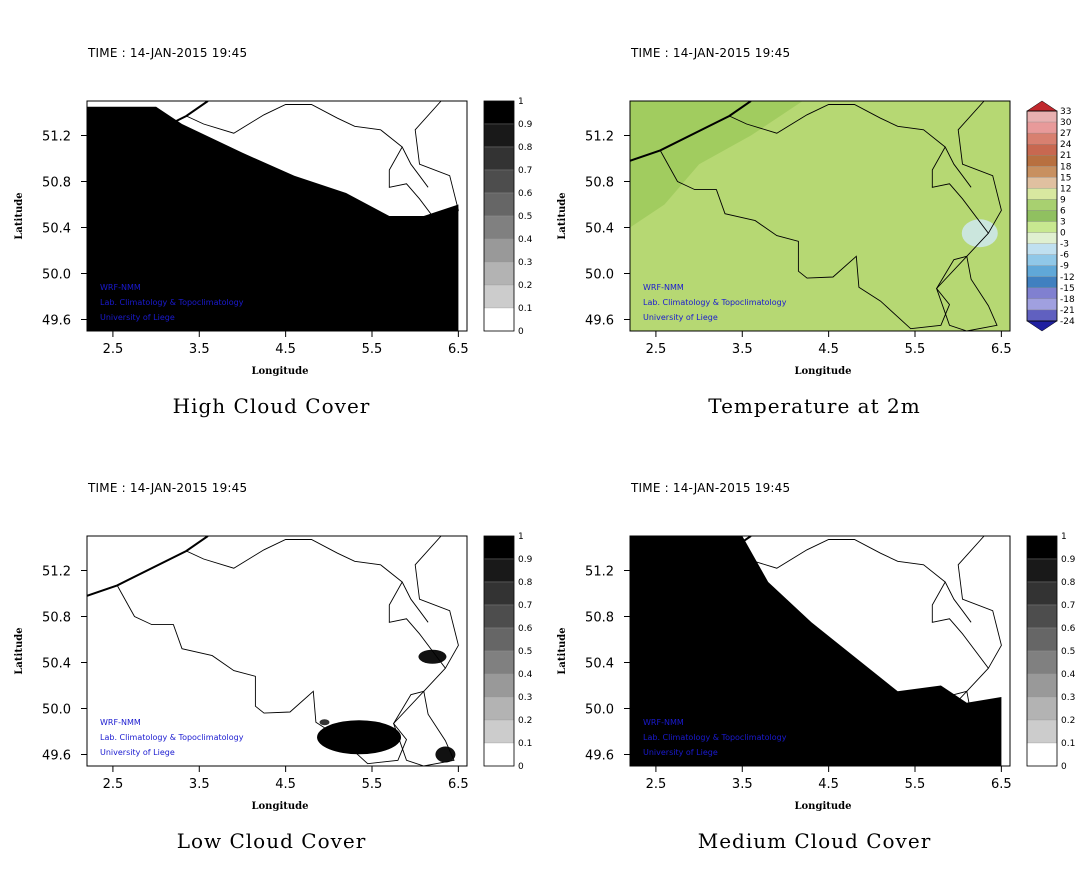 This screenshot has width=1087, height=869. What do you see at coordinates (1001, 349) in the screenshot?
I see `x-tick-label: 6.5` at bounding box center [1001, 349].